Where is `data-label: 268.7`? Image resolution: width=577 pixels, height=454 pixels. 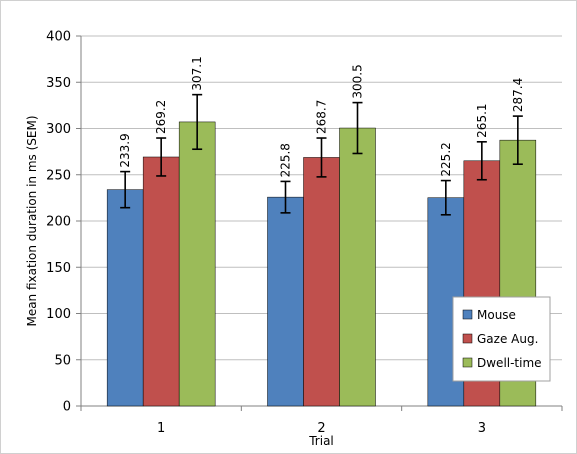
data-label: 268.7 is located at coordinates (322, 117).